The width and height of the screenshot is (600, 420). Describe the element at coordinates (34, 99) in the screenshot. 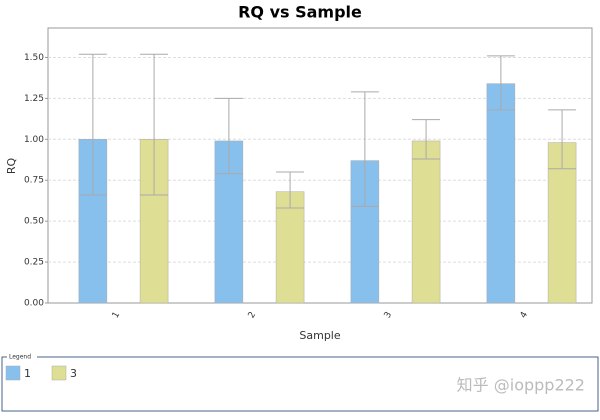

I see `y-tick-label: 1.25` at that location.